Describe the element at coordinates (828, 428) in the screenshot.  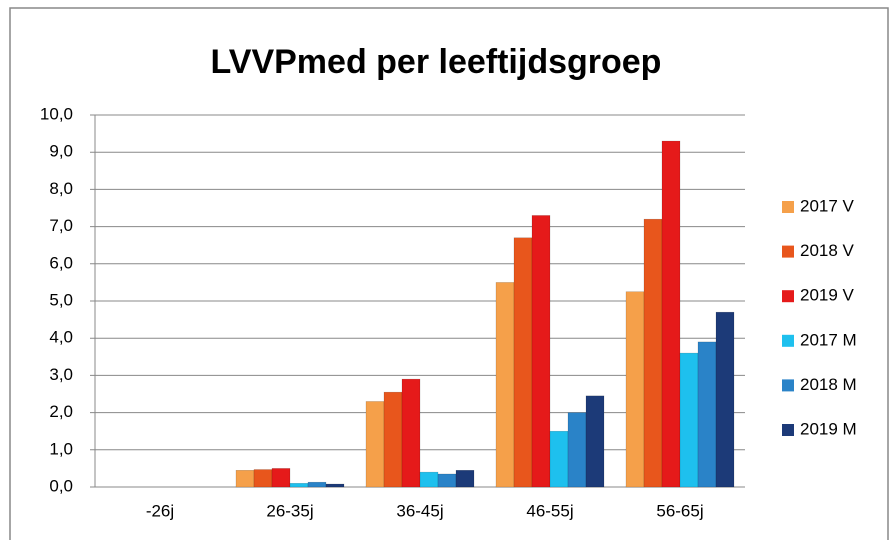
I see `legend-label: 2019 M` at that location.